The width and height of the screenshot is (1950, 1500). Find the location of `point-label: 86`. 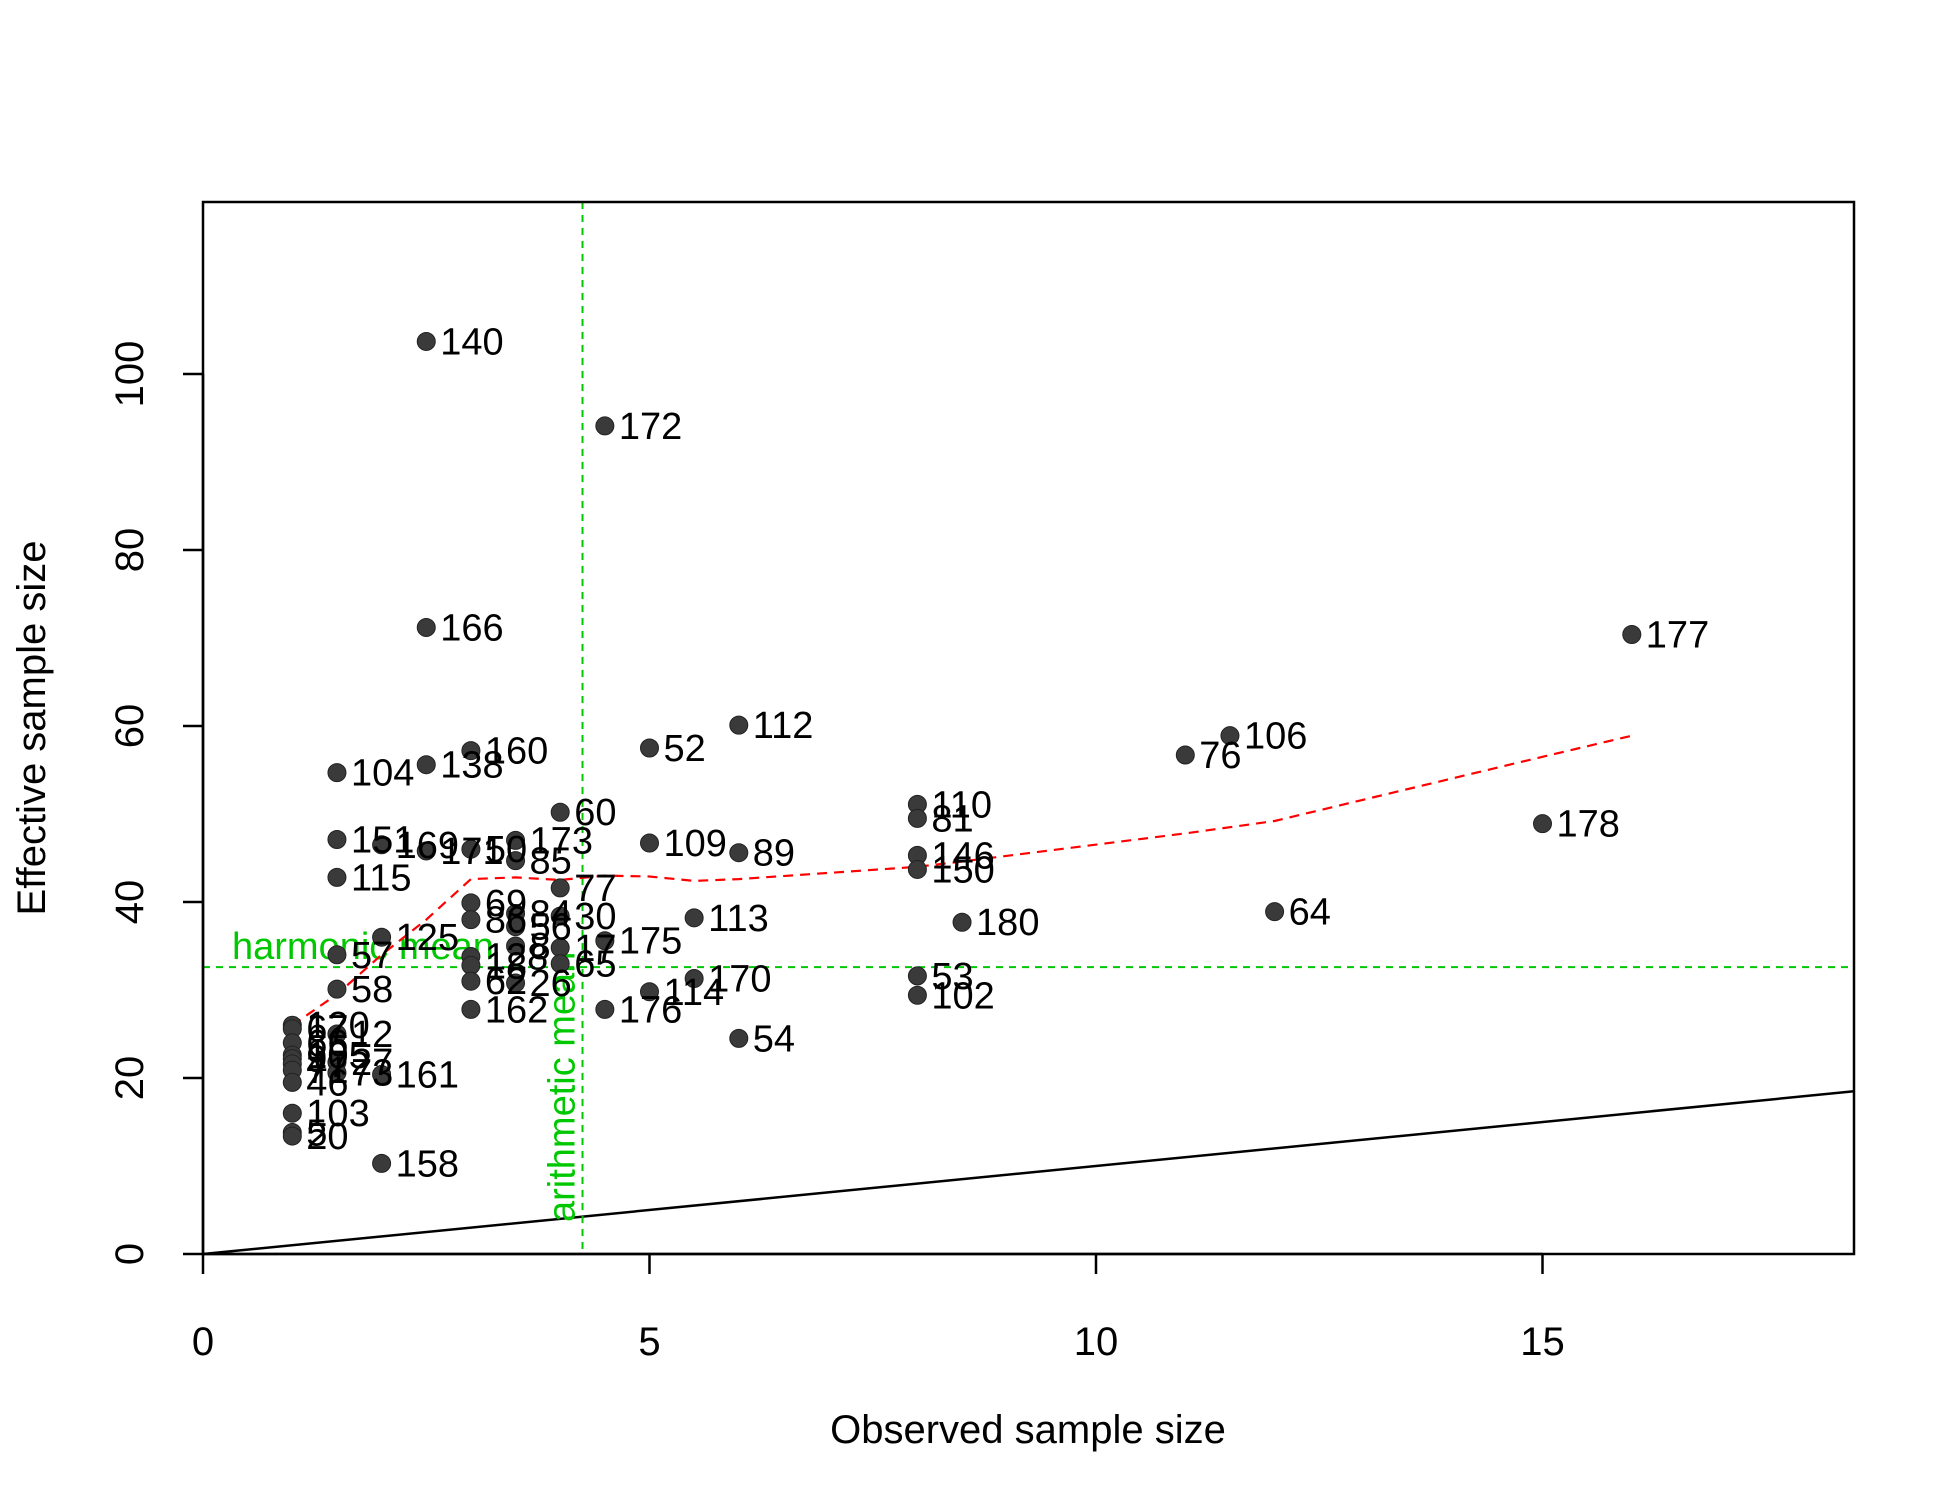

point-label: 86 is located at coordinates (506, 921).